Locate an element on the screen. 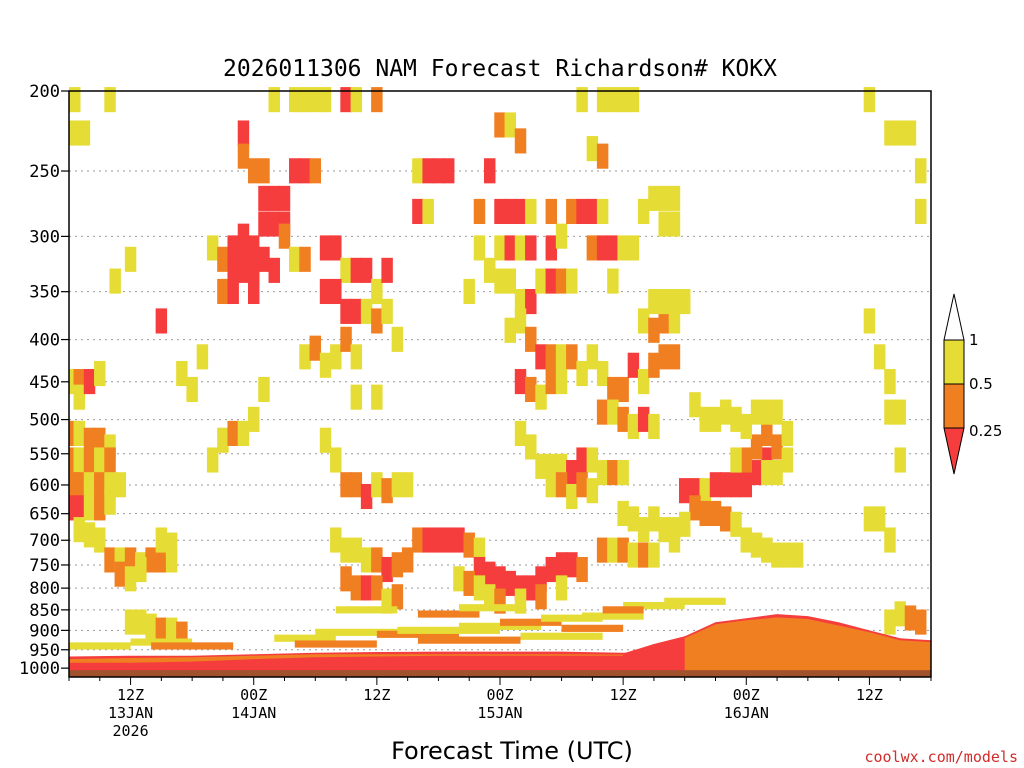  y-tick-label-950: 950 is located at coordinates (44, 651).